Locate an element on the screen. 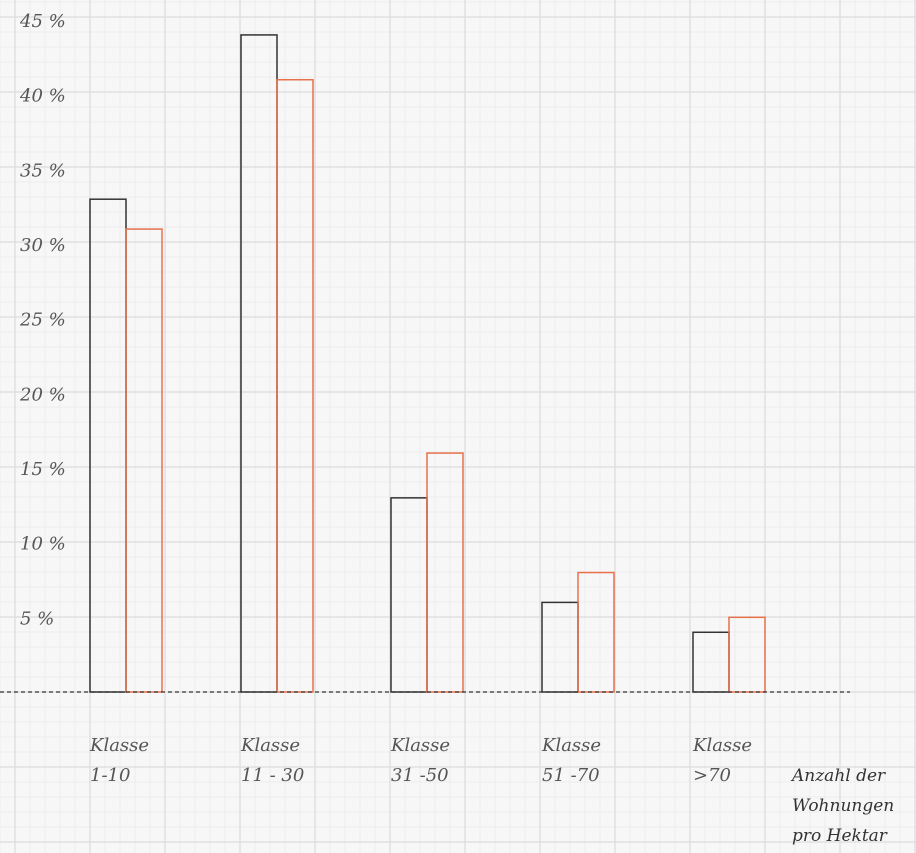  y-tick-label: 15 % is located at coordinates (43, 469).